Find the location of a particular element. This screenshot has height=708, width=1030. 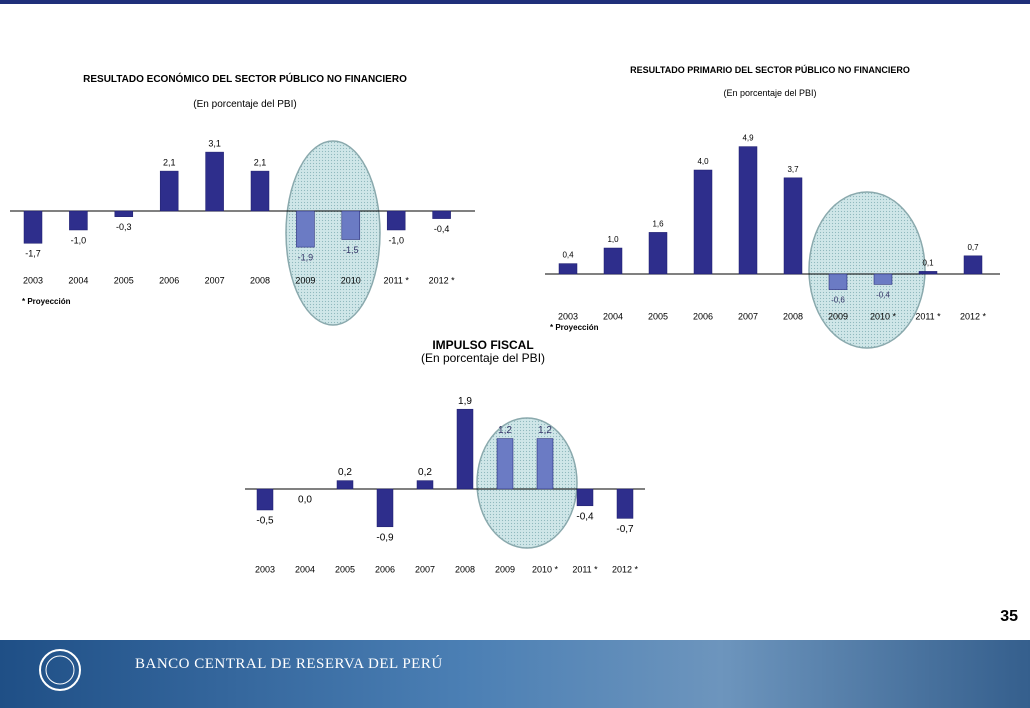

data-label: 1,6 is located at coordinates (658, 224).